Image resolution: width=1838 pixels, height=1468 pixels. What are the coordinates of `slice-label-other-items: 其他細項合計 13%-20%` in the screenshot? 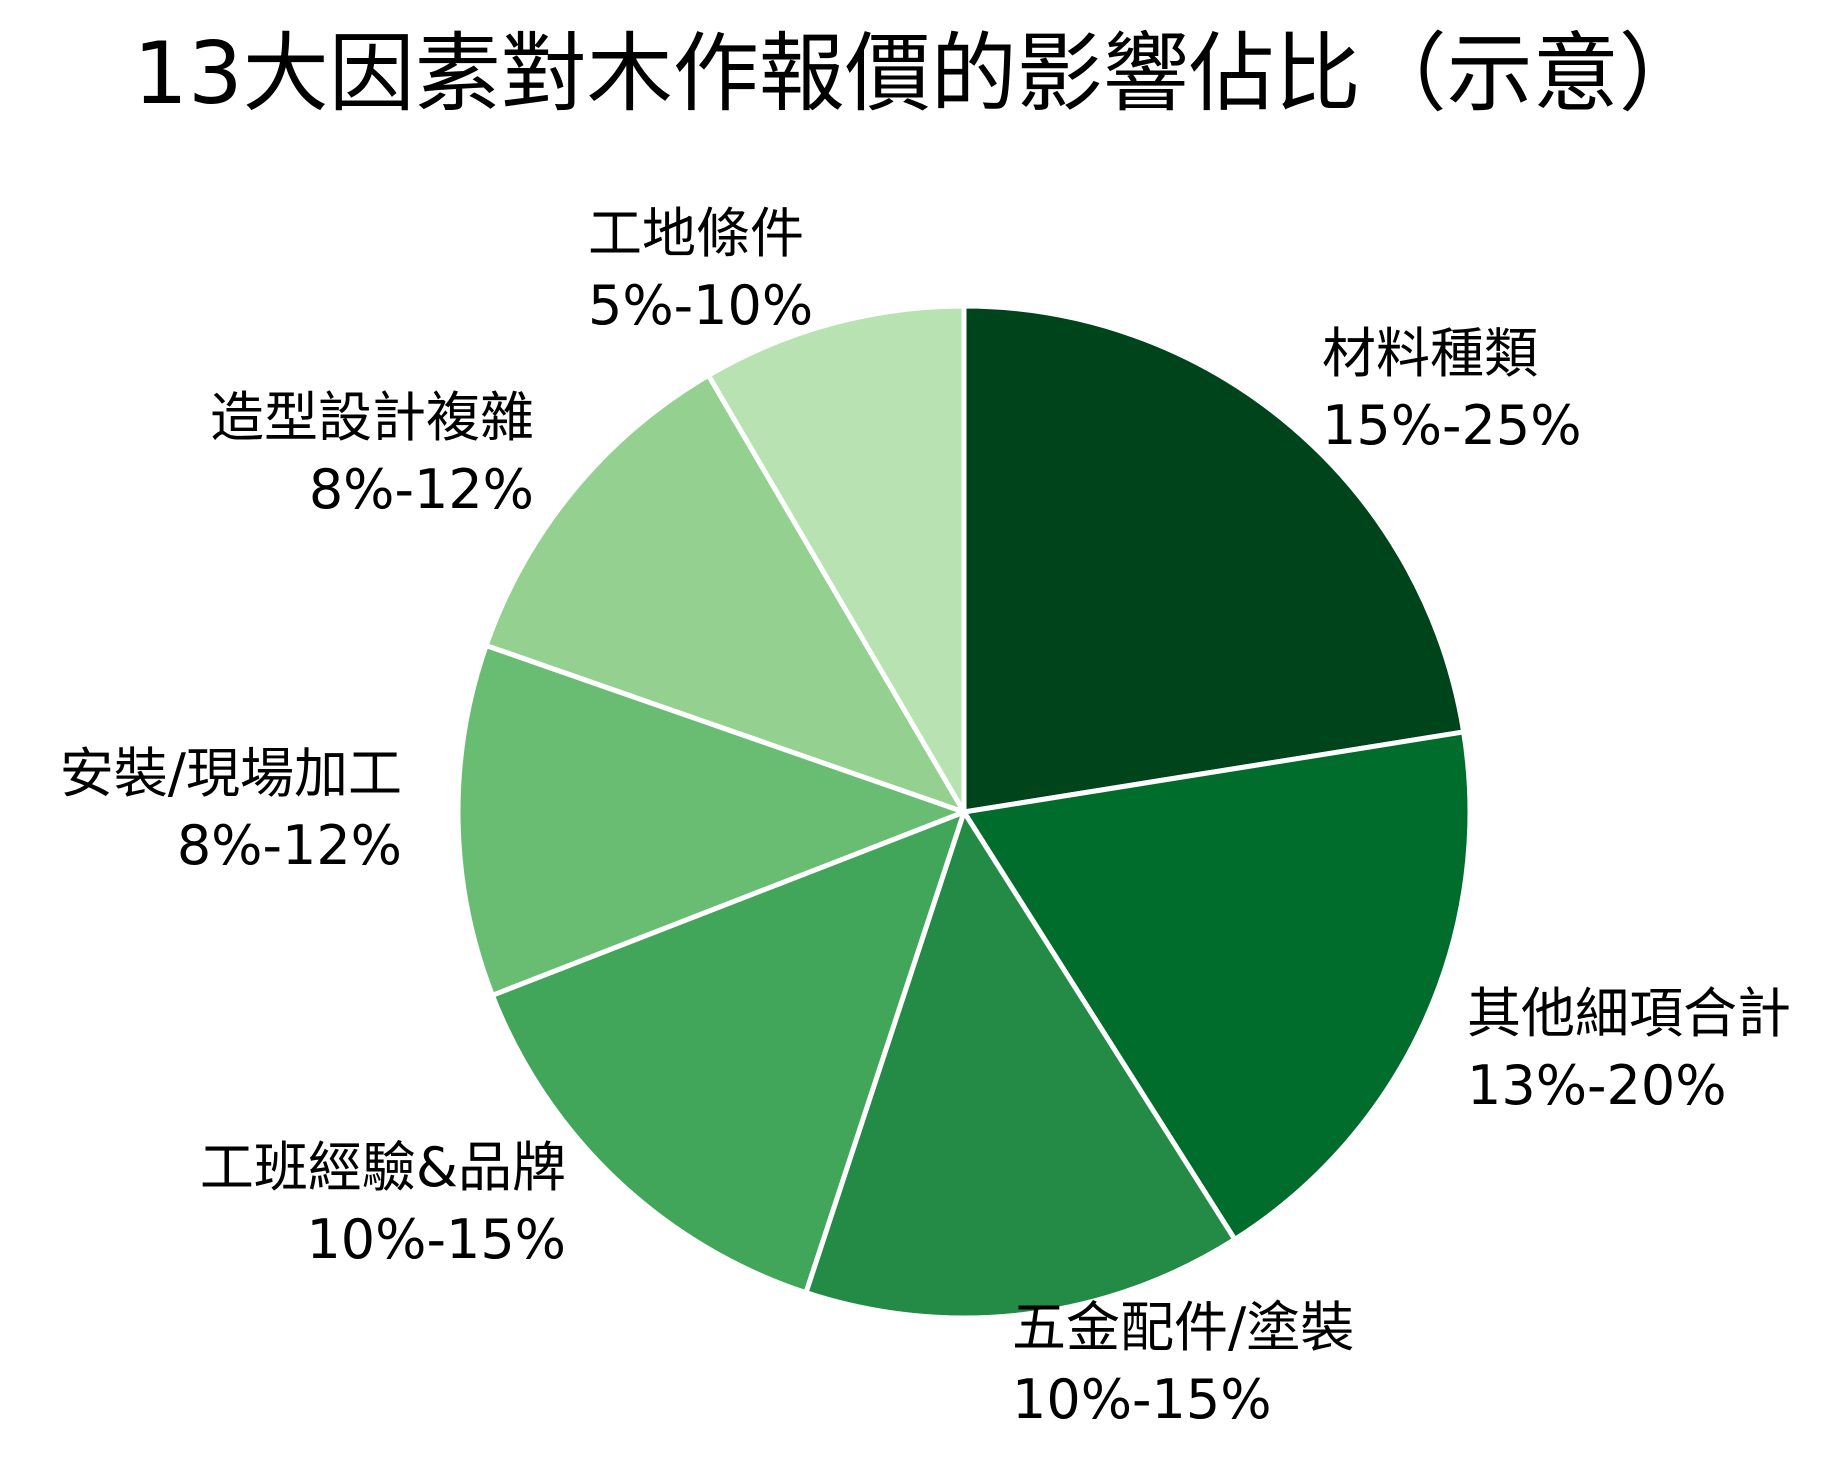 It's located at (1629, 1050).